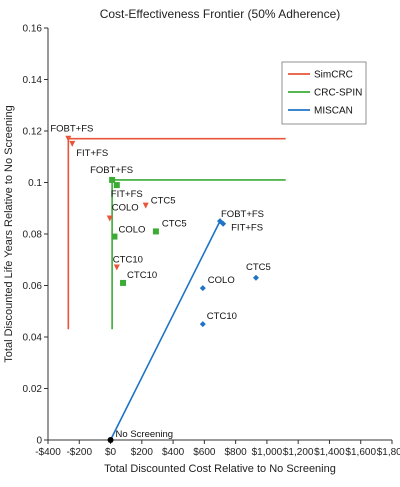 The width and height of the screenshot is (400, 487). Describe the element at coordinates (267, 452) in the screenshot. I see `x-tick-label: $1,000` at that location.